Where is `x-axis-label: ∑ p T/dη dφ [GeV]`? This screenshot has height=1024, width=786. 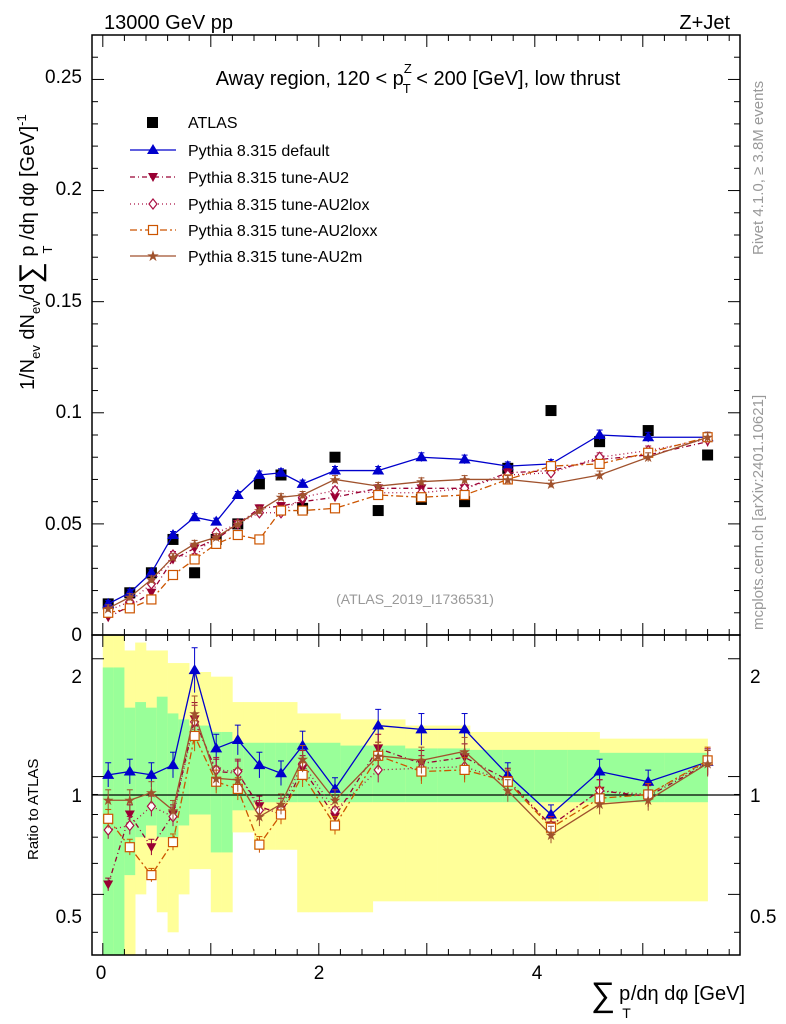
x-axis-label: ∑ p T/dη dφ [GeV] is located at coordinates (668, 998).